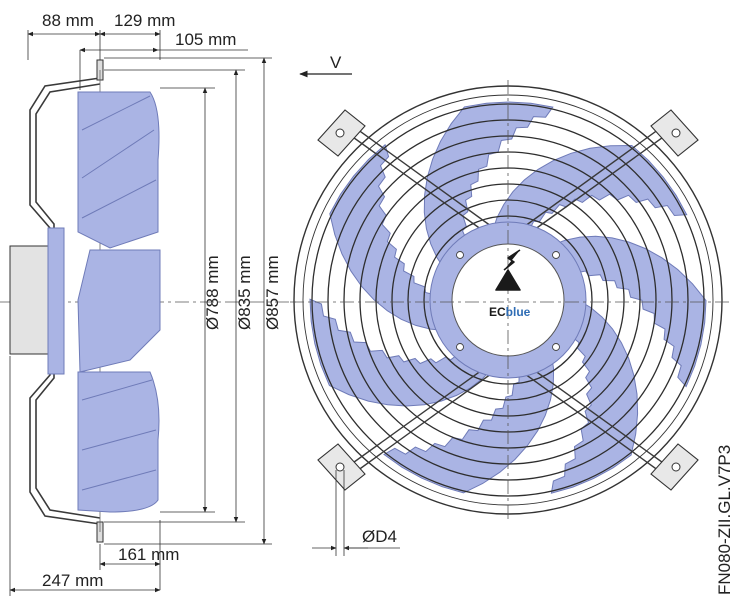 This screenshot has height=600, width=735. What do you see at coordinates (340, 467) in the screenshot?
I see `bolt-hole-bottom-left` at bounding box center [340, 467].